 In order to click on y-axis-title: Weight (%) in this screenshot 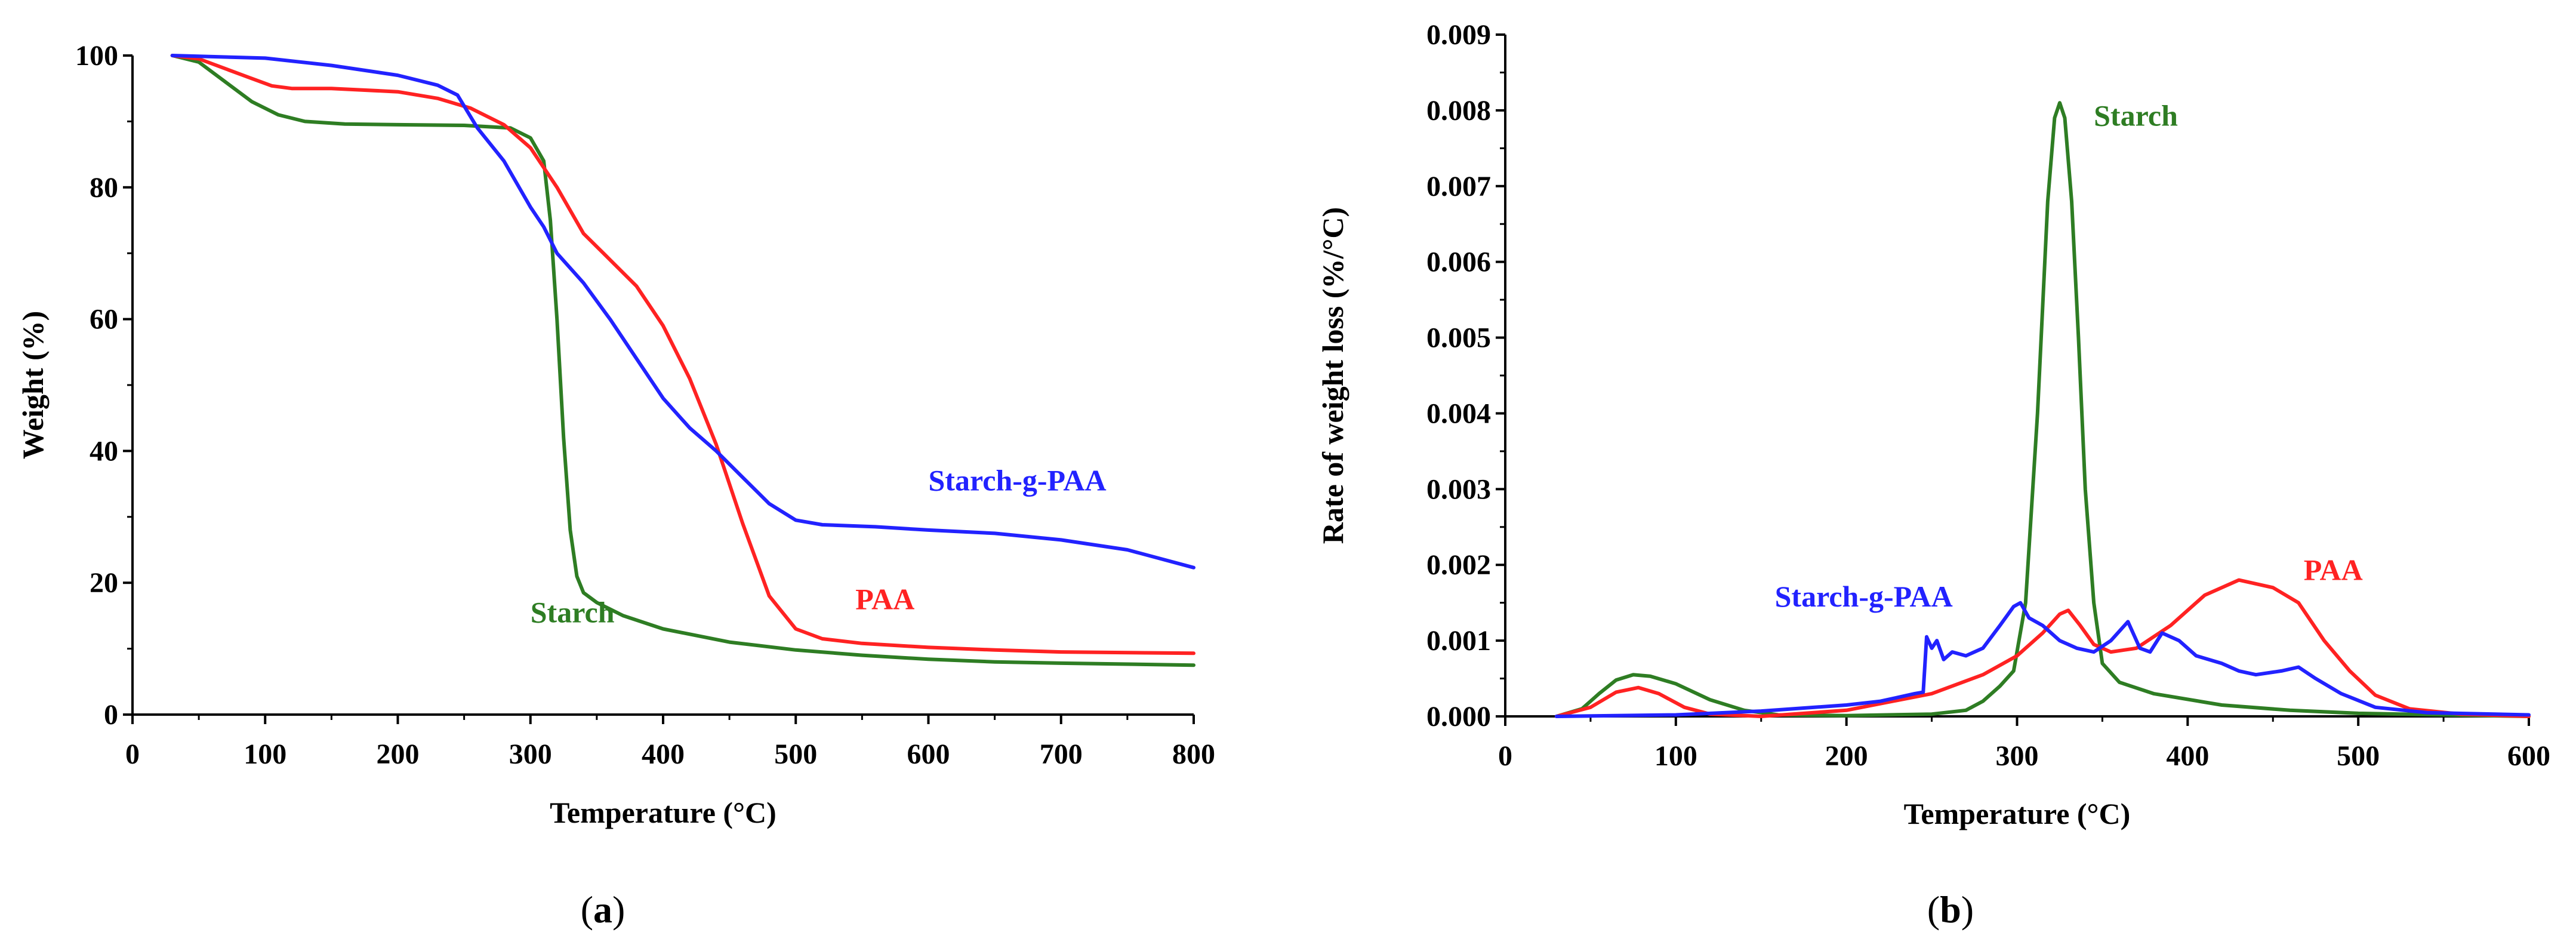, I will do `click(33, 385)`.